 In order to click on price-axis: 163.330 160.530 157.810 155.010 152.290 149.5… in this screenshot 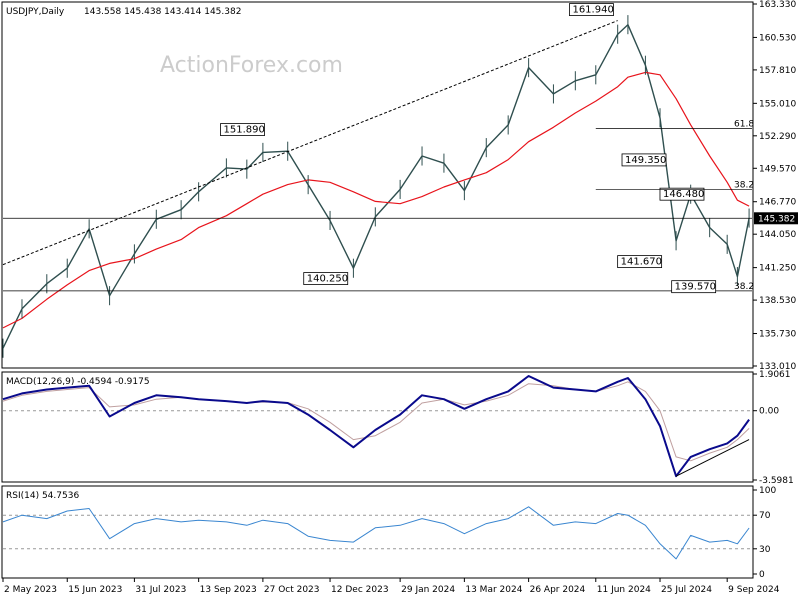, I will do `click(775, 186)`.